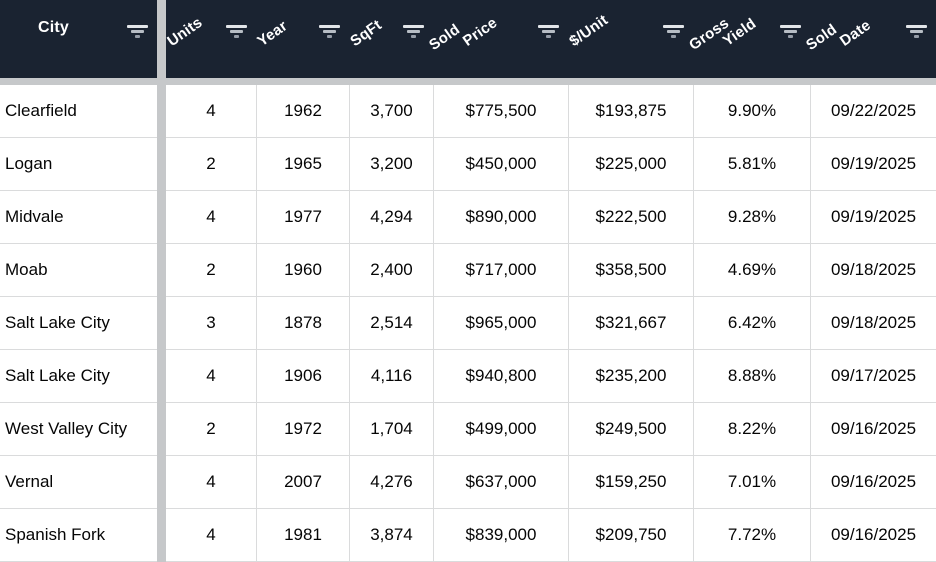 The image size is (936, 562). What do you see at coordinates (391, 535) in the screenshot?
I see `cell-sqft: 3,874` at bounding box center [391, 535].